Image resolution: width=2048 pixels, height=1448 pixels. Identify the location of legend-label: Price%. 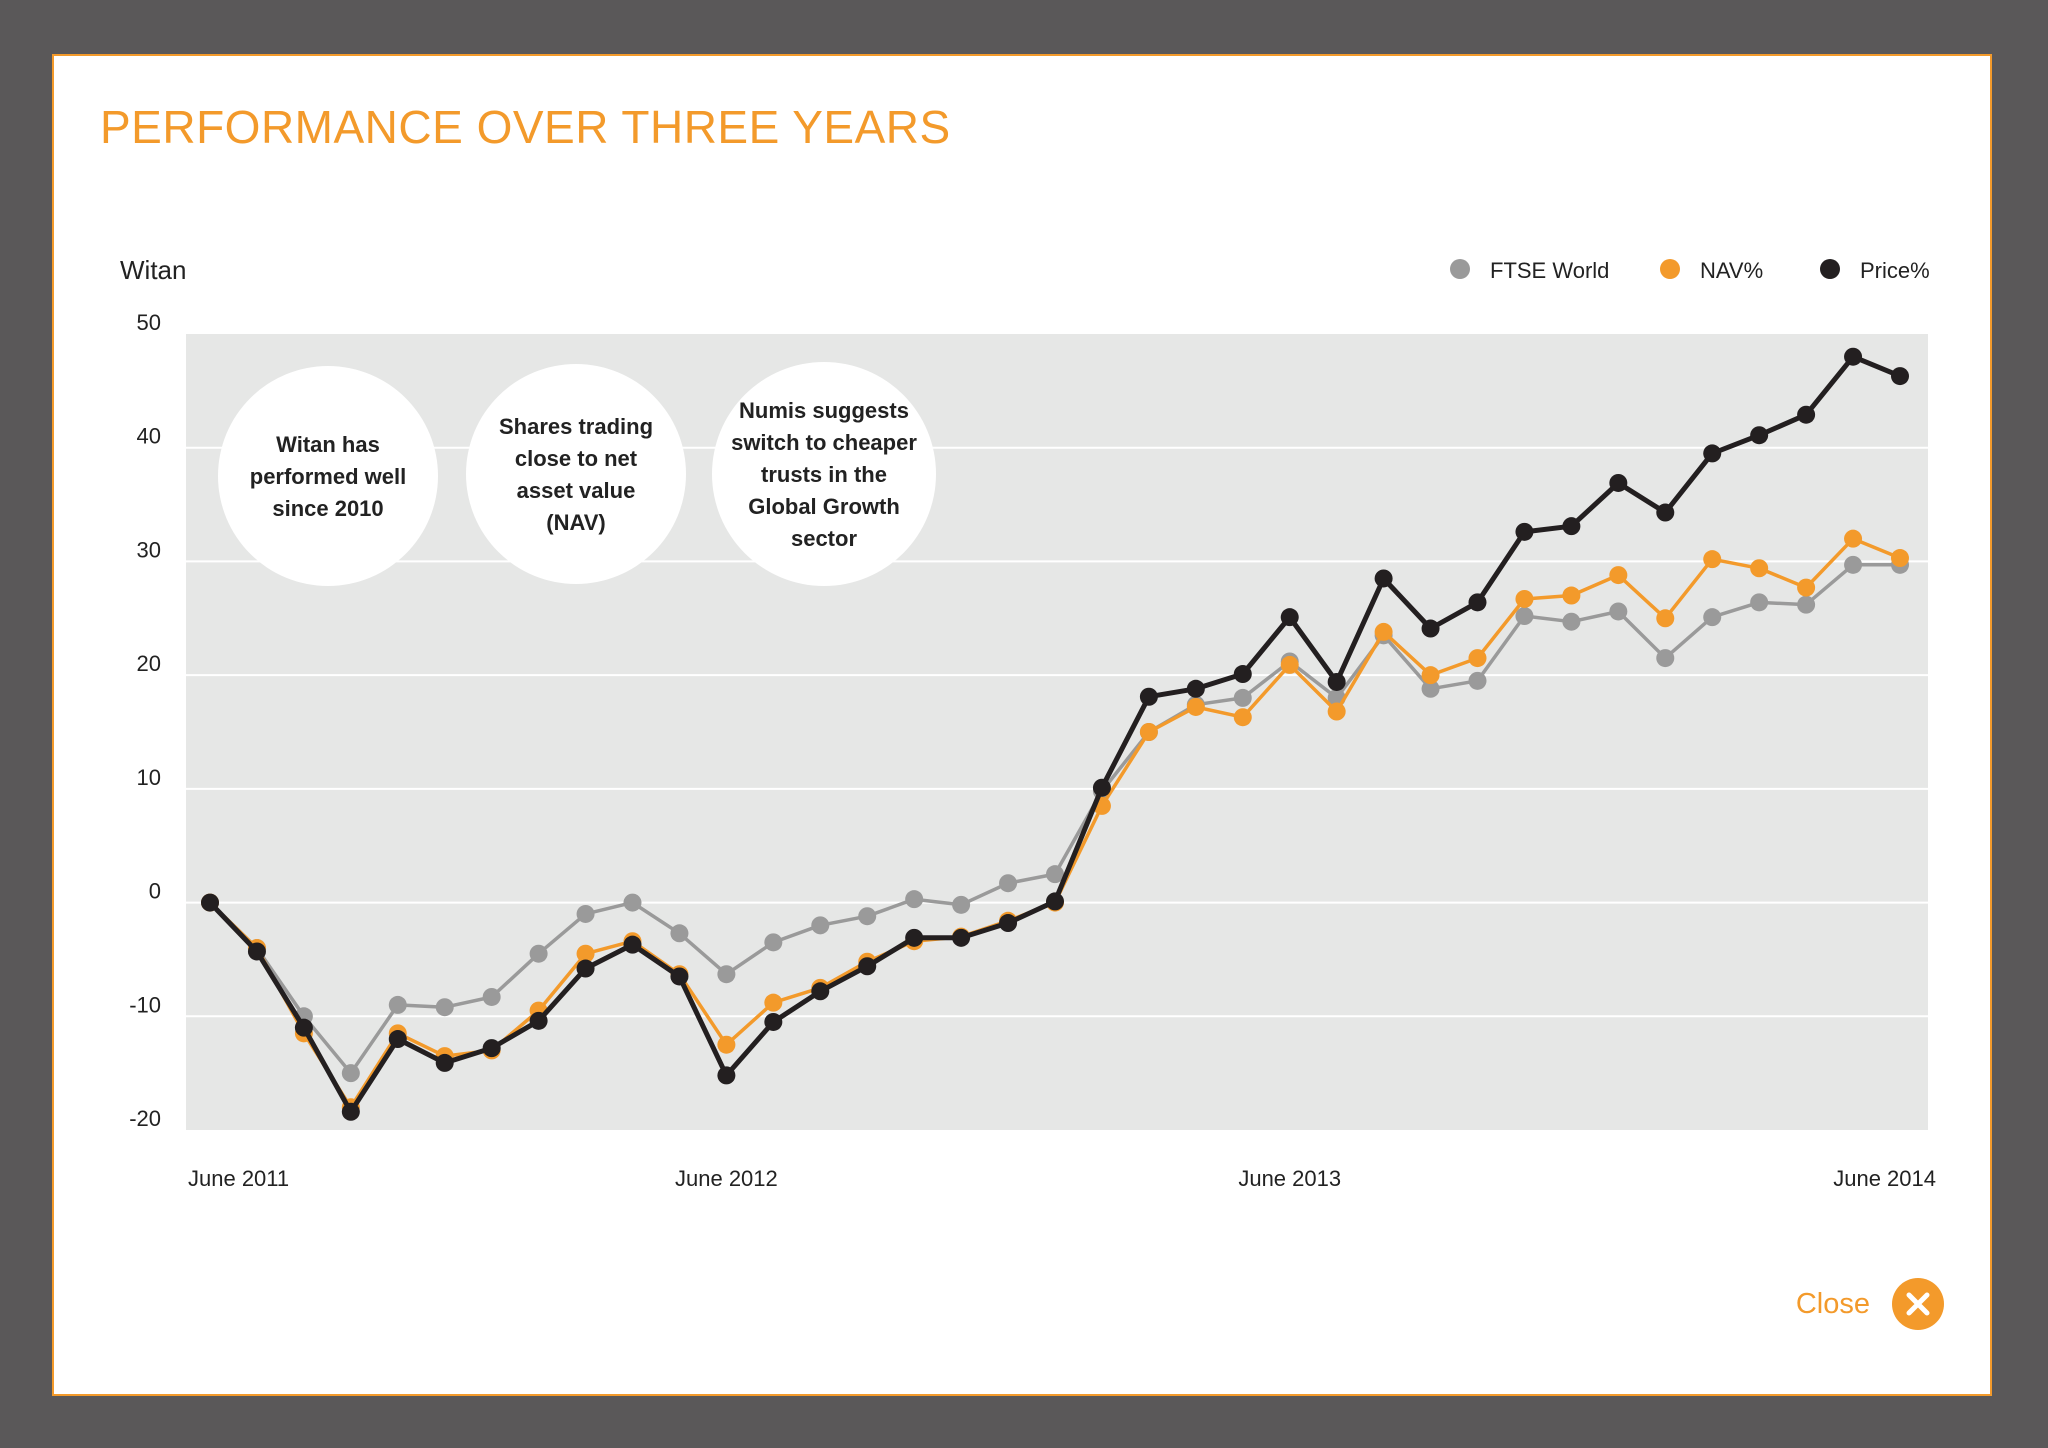
(1895, 270).